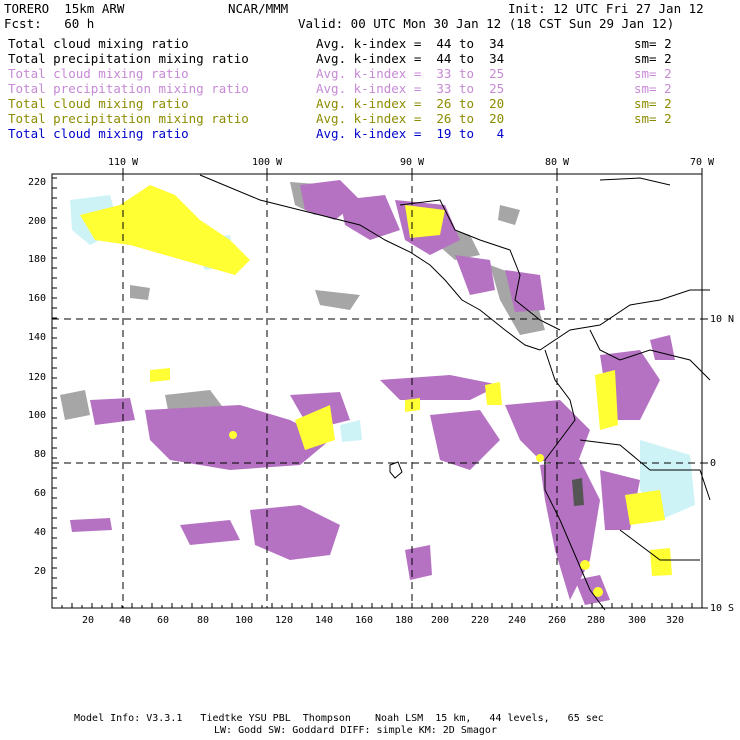 This screenshot has width=740, height=740. What do you see at coordinates (557, 620) in the screenshot?
I see `x-tick-label: 260` at bounding box center [557, 620].